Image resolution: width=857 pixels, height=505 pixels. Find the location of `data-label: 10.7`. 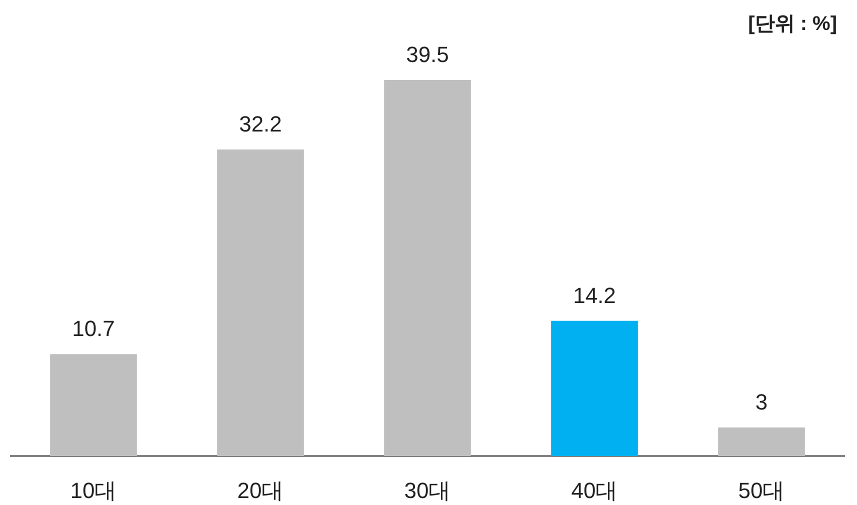

data-label: 10.7 is located at coordinates (93, 329).